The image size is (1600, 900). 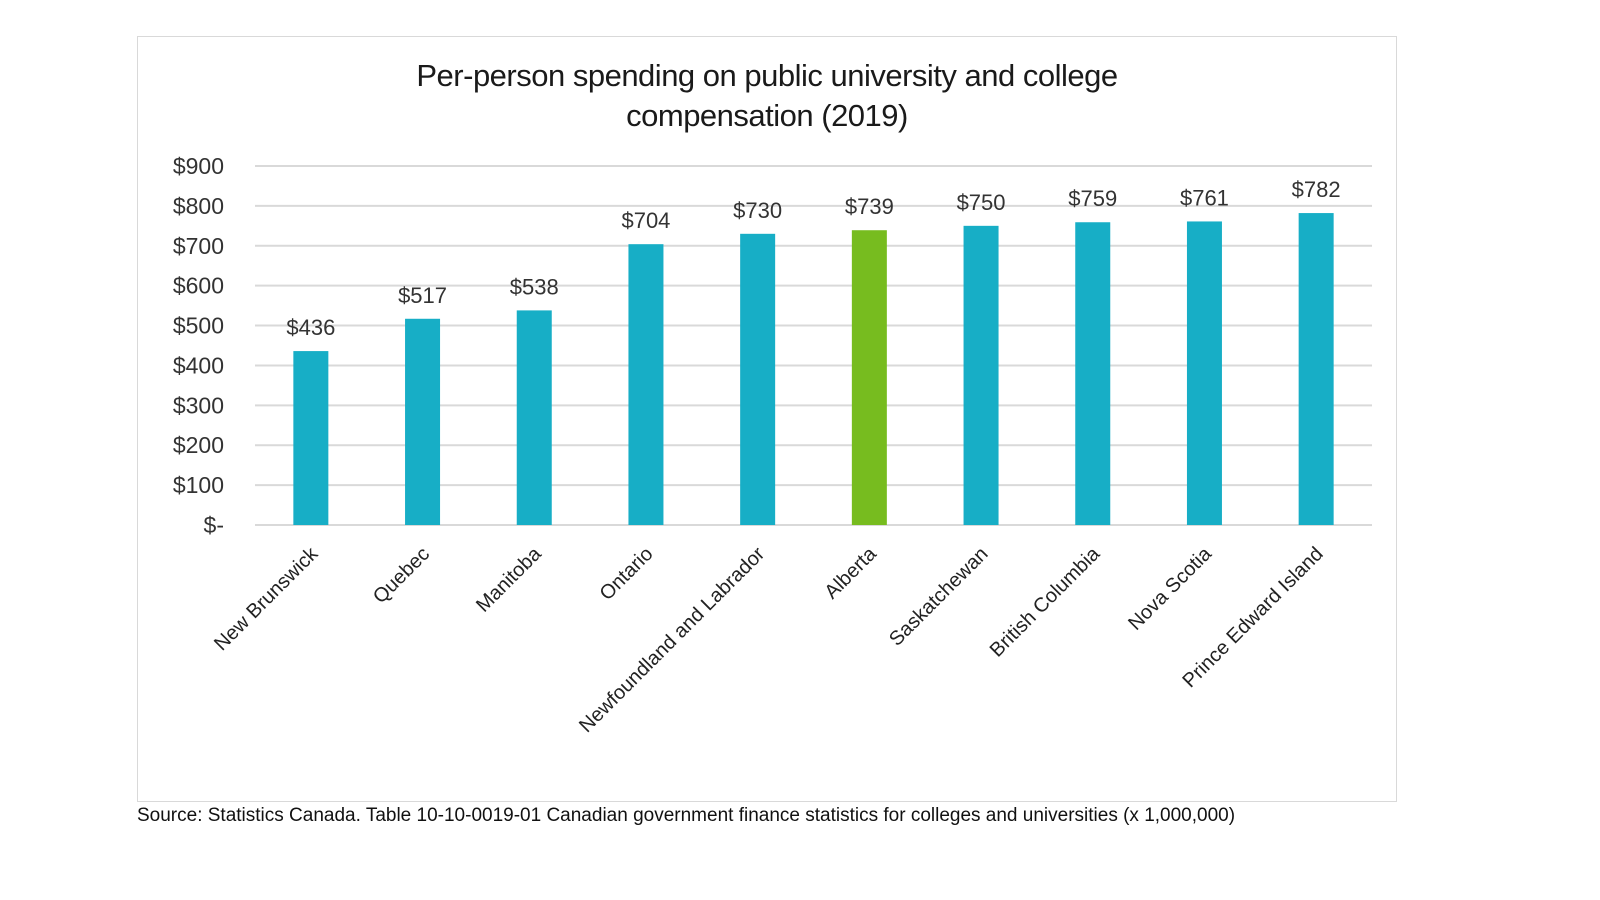 I want to click on data-label: $759, so click(x=1092, y=198).